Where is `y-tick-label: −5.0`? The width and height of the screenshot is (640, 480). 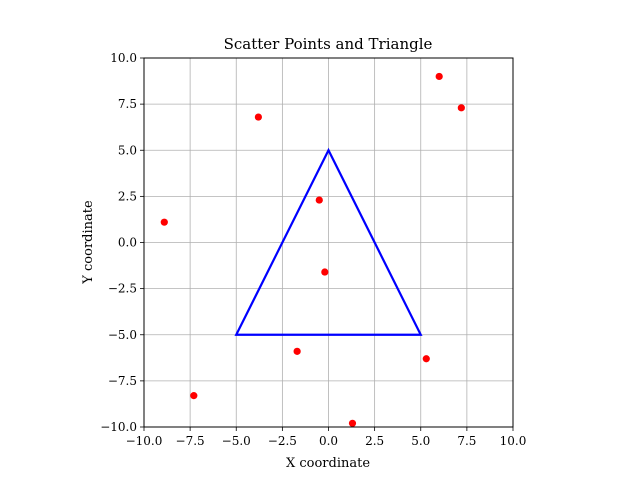 y-tick-label: −5.0 is located at coordinates (122, 335).